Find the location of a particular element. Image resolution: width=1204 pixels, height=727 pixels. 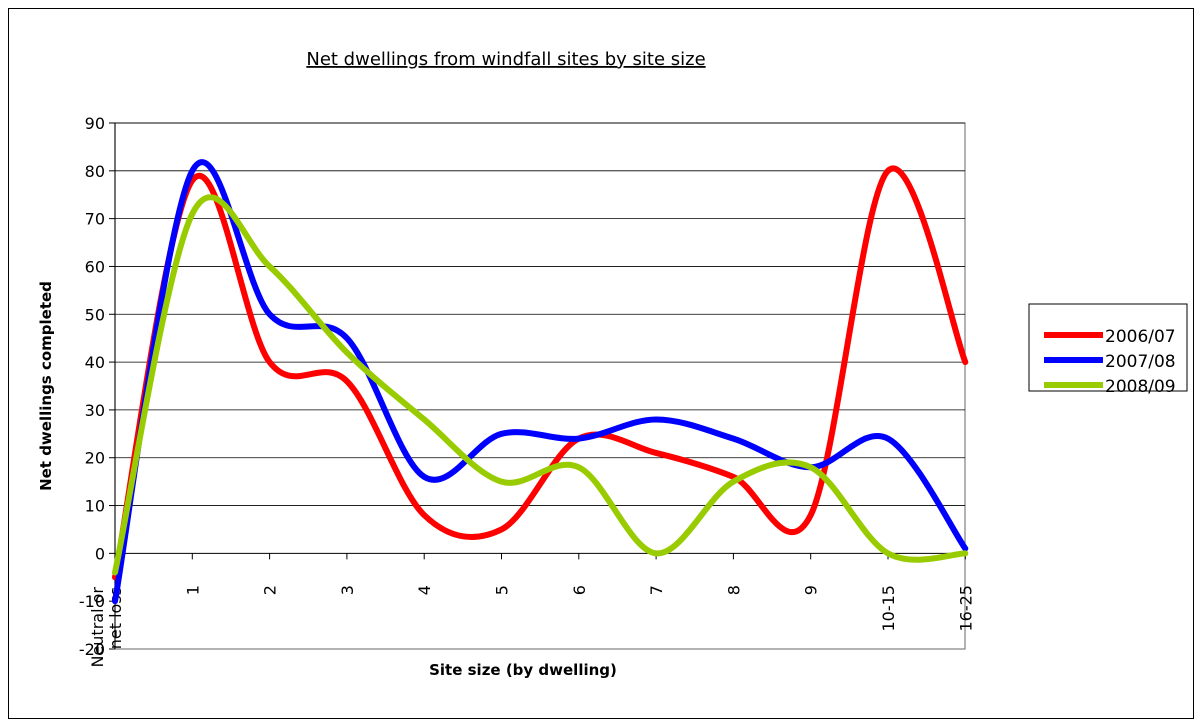

x-tick-label: 7 is located at coordinates (656, 590).